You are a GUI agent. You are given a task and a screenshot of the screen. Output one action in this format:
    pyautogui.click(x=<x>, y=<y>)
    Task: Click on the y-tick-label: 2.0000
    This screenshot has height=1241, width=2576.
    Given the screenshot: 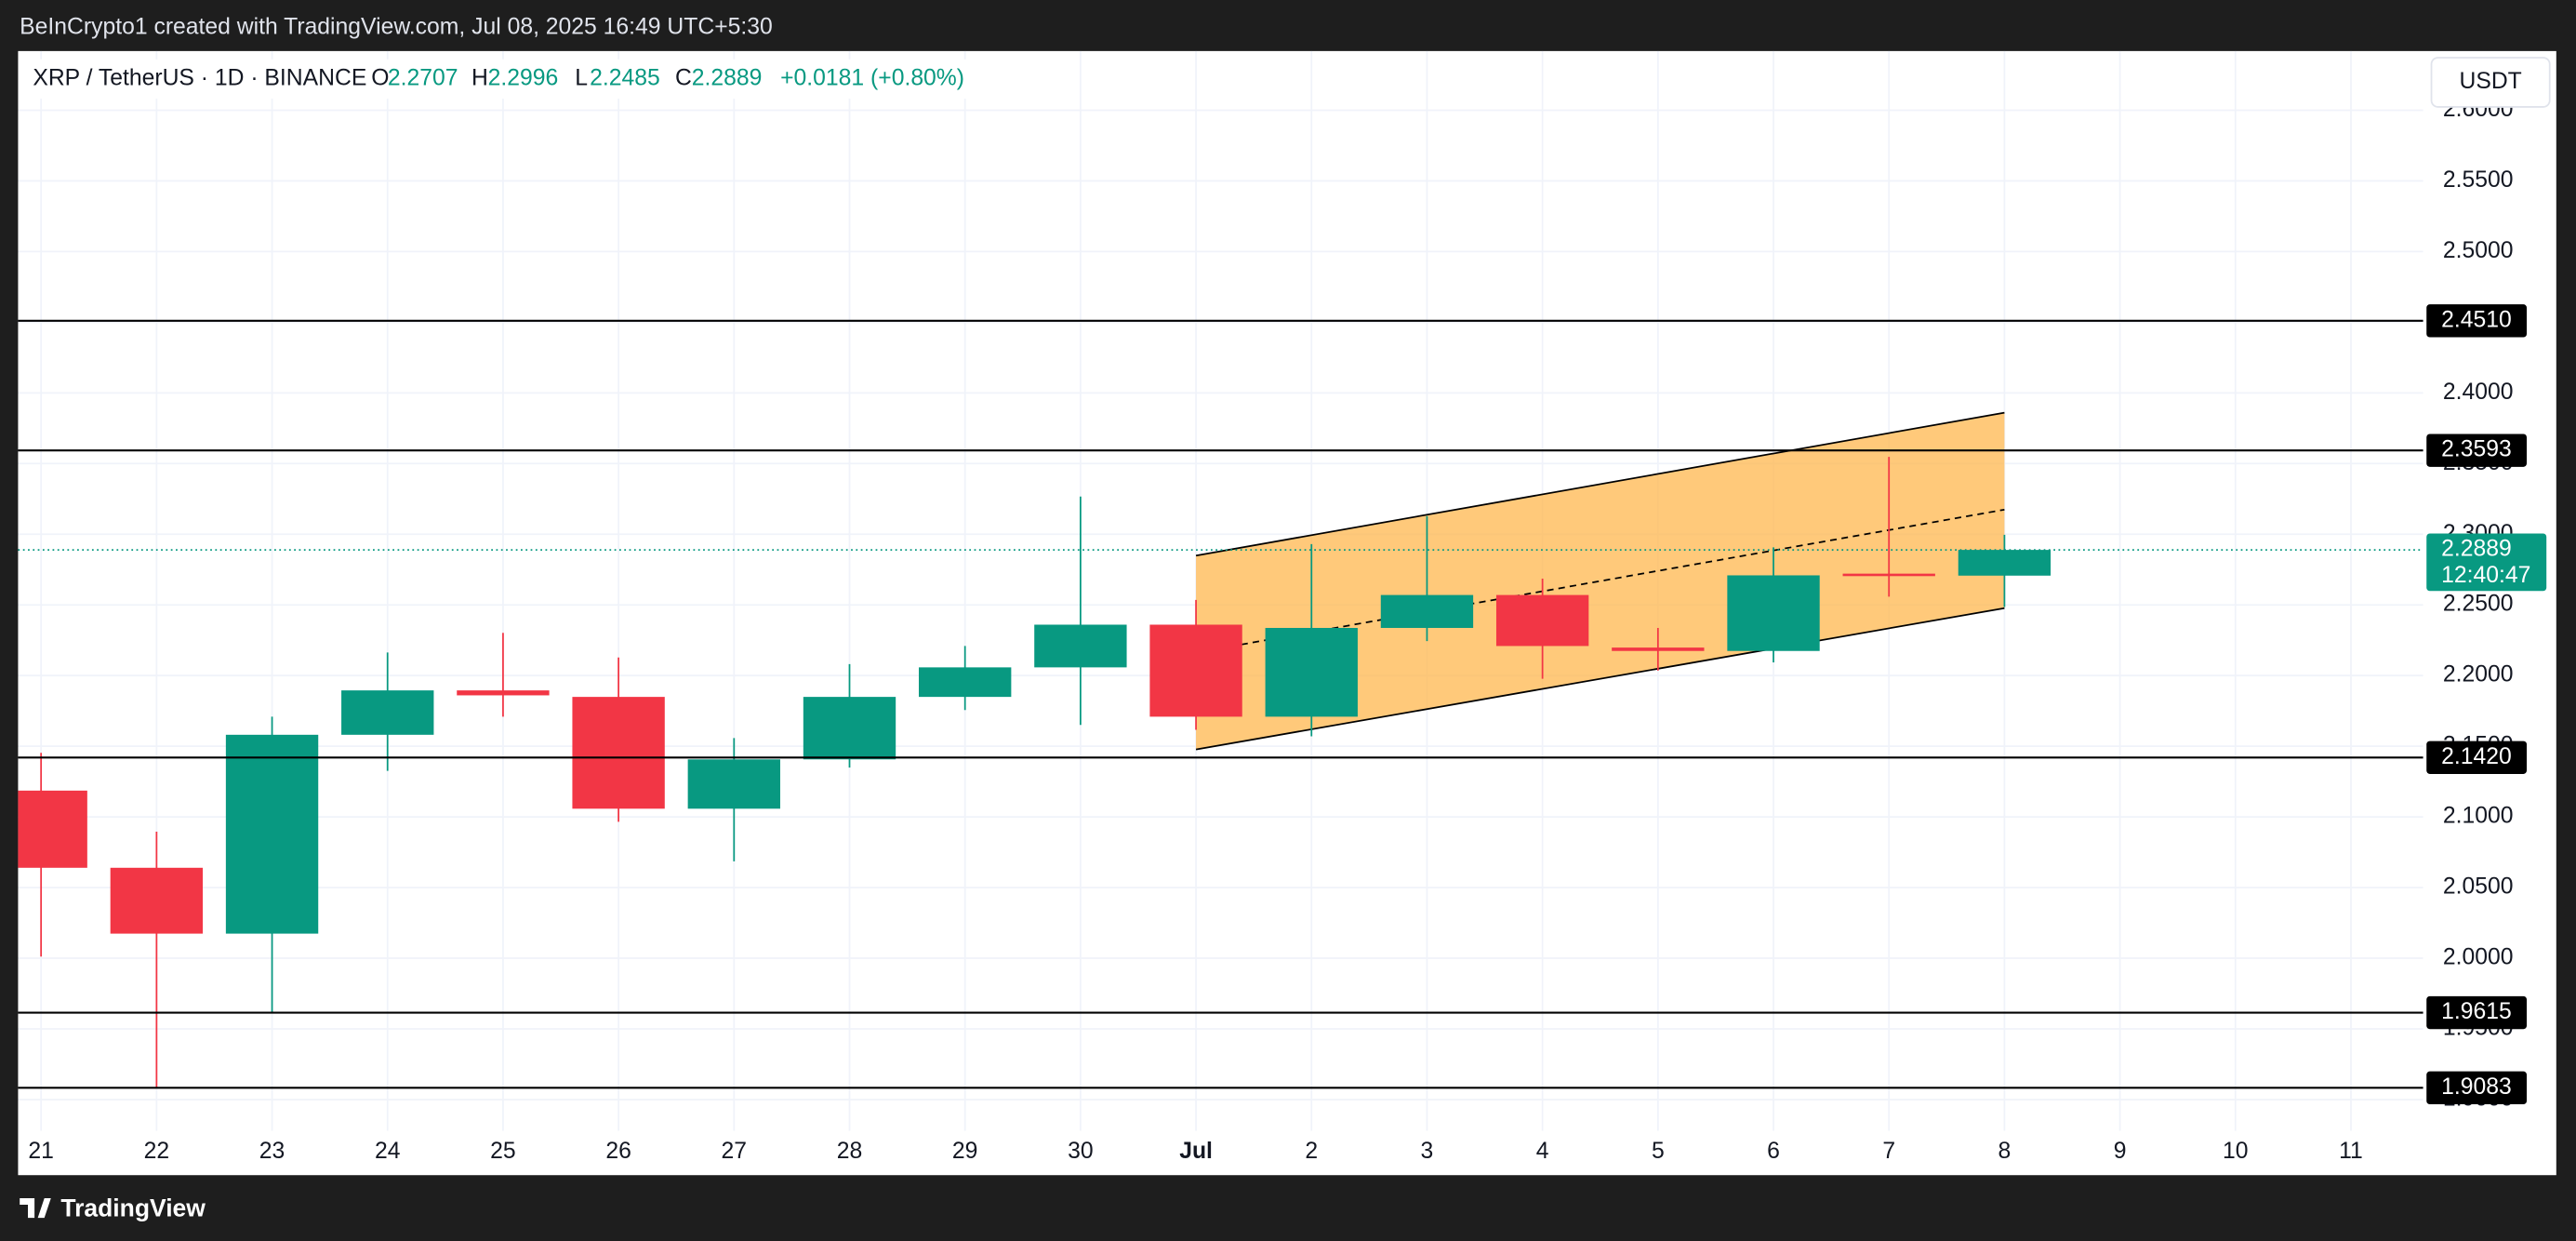 What is the action you would take?
    pyautogui.click(x=2478, y=958)
    